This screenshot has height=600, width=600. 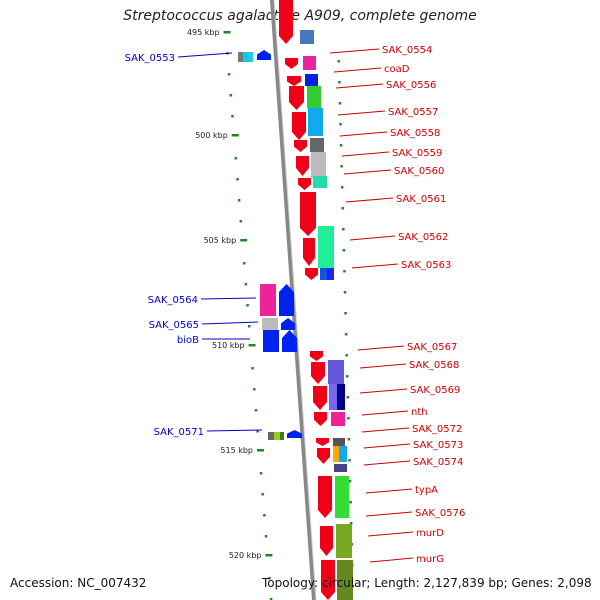 I want to click on reverse-gene-label: bioB, so click(x=188, y=340).